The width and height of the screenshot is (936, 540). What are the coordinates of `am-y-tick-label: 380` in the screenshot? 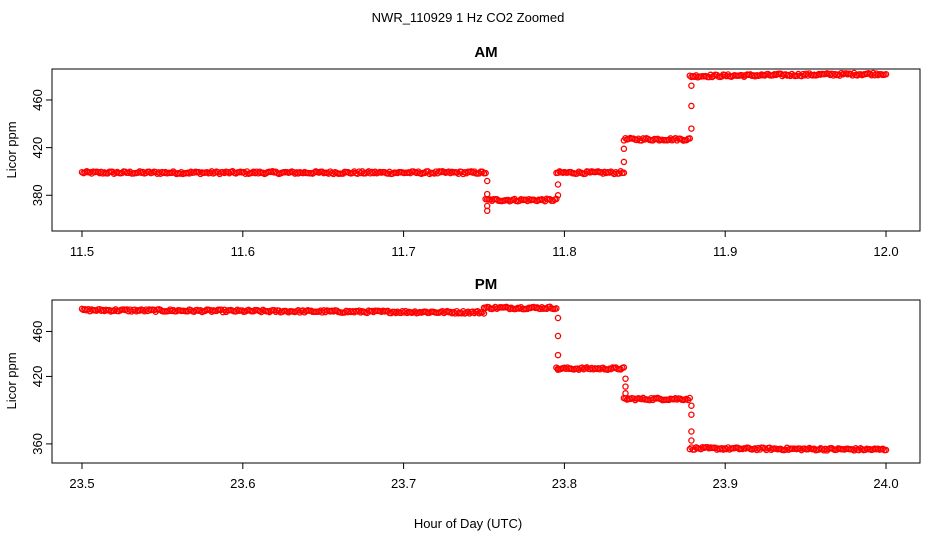 It's located at (37, 195).